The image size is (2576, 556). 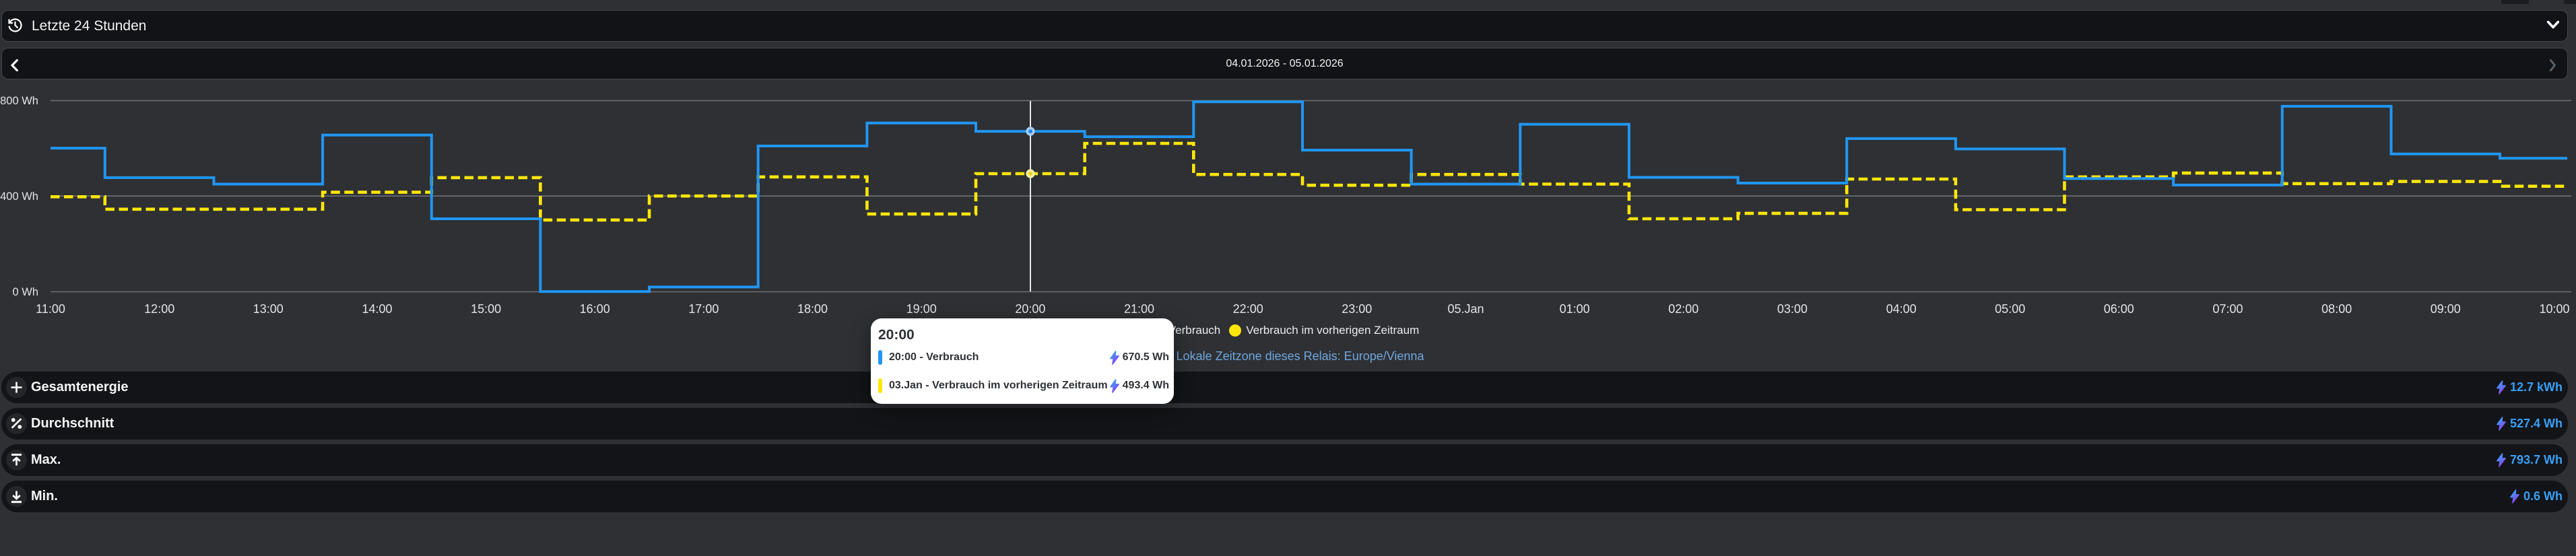 I want to click on svg-text: 16:00, so click(x=595, y=309).